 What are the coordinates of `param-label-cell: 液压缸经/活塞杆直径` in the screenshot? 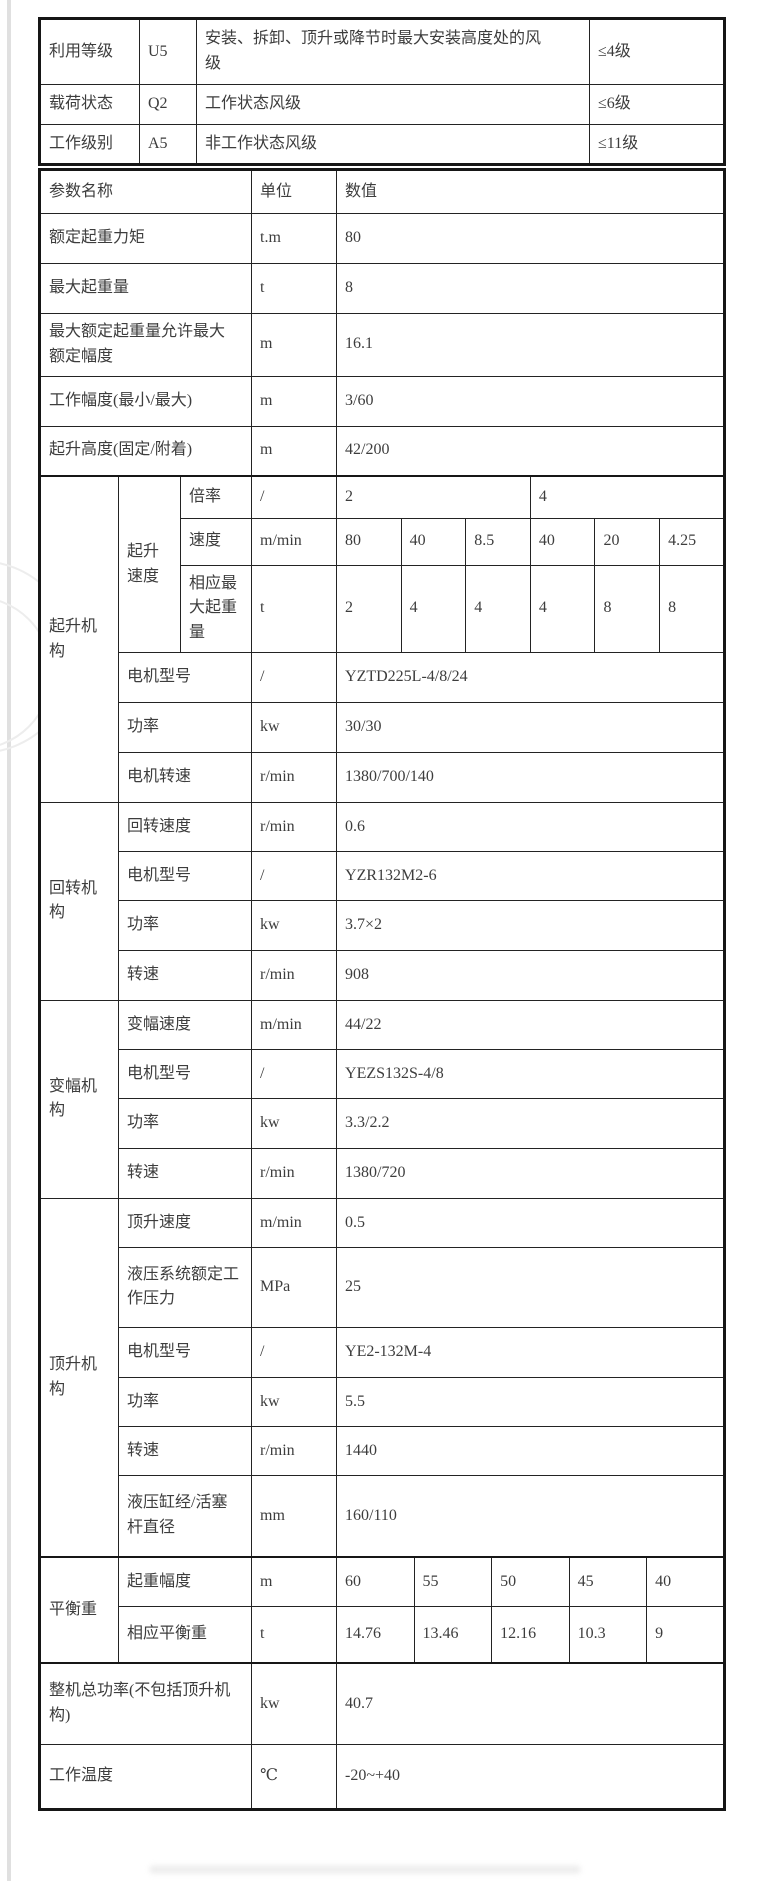 It's located at (185, 1516).